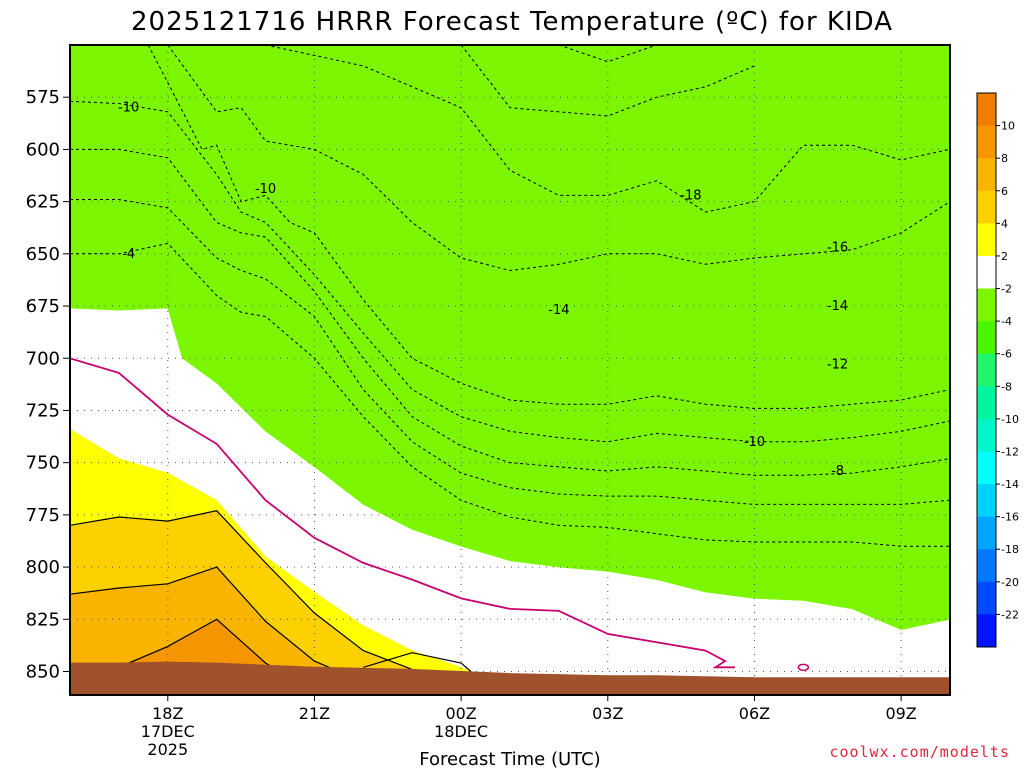 The width and height of the screenshot is (1024, 768). Describe the element at coordinates (754, 713) in the screenshot. I see `x-tick-label: 06Z` at that location.